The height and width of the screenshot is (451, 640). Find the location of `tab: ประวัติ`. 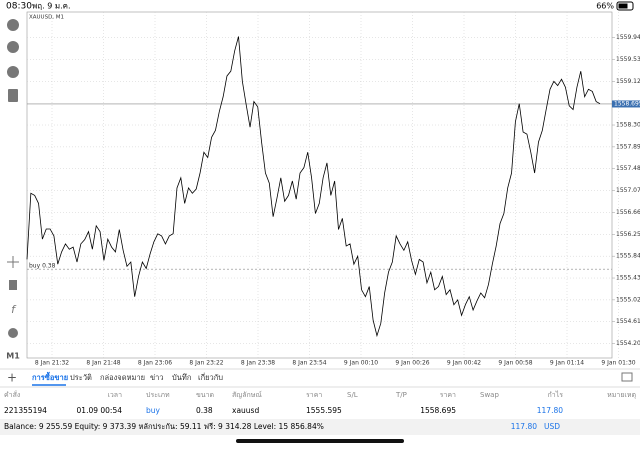

tab: ประวัติ is located at coordinates (81, 377).